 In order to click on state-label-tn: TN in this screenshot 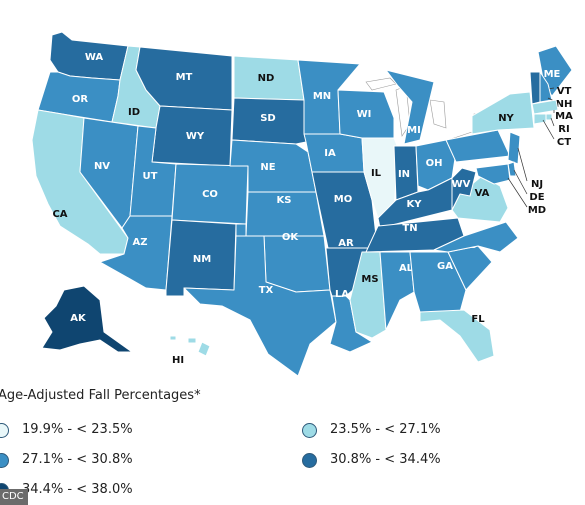, I will do `click(409, 228)`.